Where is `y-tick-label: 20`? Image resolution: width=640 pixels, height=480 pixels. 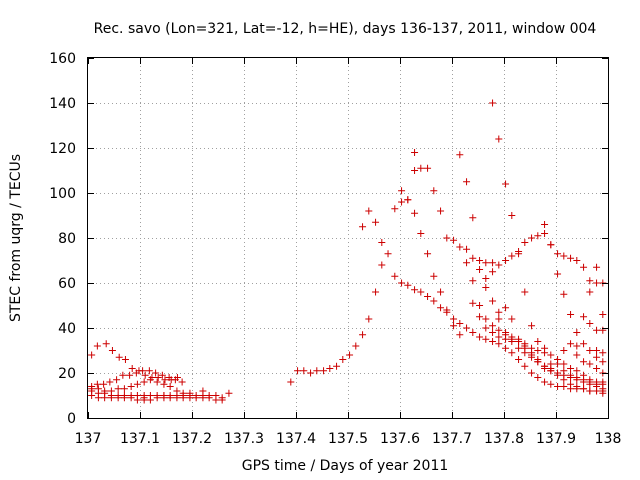
y-tick-label: 20 is located at coordinates (67, 374).